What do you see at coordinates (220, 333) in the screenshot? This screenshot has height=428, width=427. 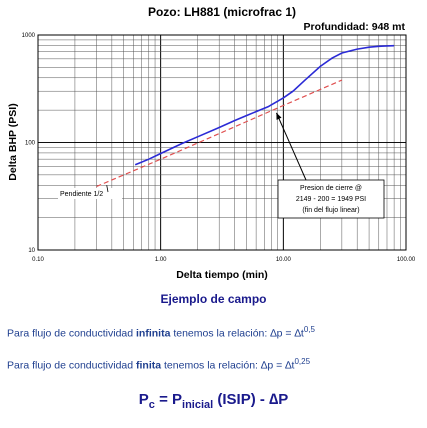 I see `relation-infinite-post: tenemos la relación:` at bounding box center [220, 333].